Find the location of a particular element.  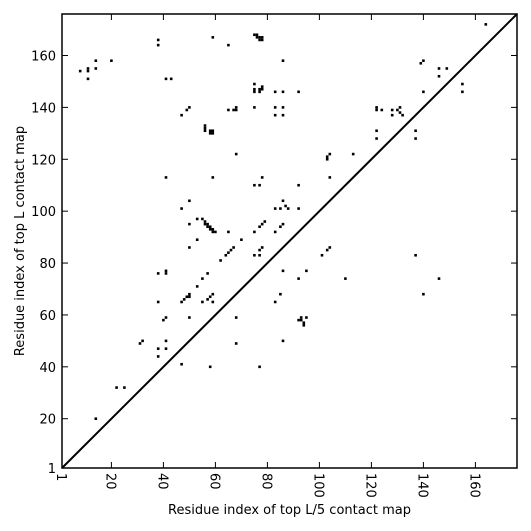

y-tick-label: 80 is located at coordinates (47, 264).